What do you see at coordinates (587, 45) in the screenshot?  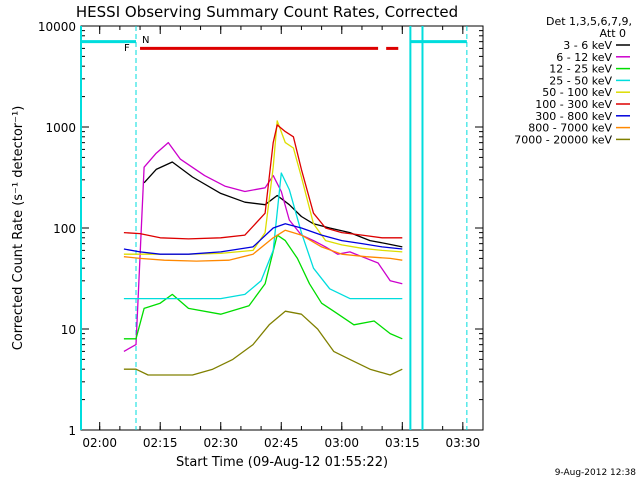 I see `legend-label: 3 - 6 keV` at bounding box center [587, 45].